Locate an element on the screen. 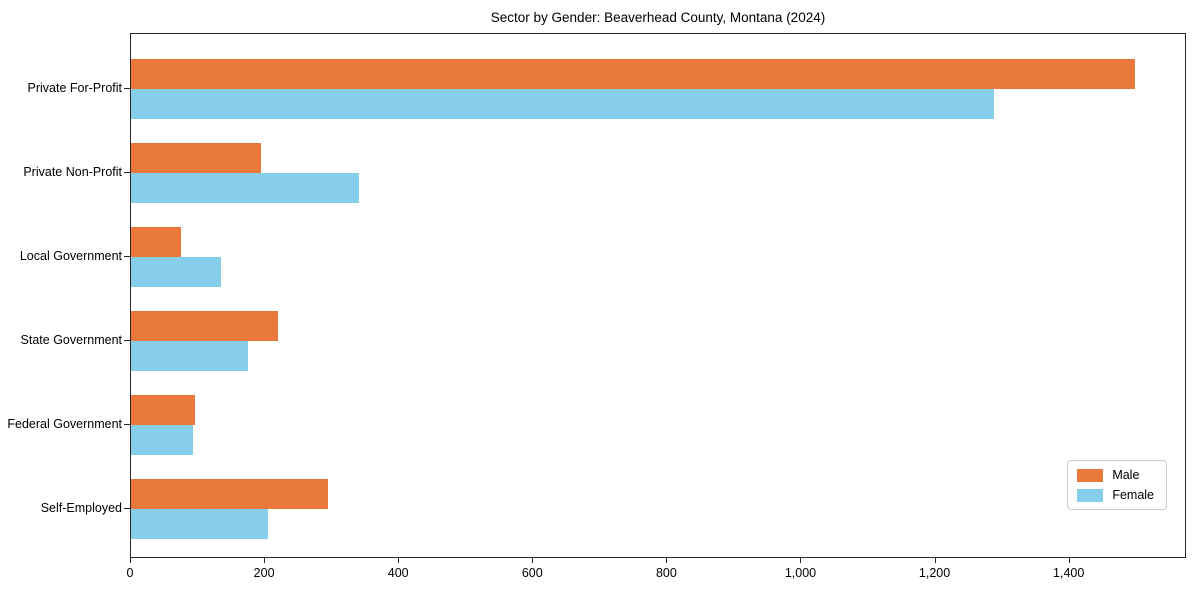 This screenshot has width=1200, height=600. legend-entry-female: Female is located at coordinates (1115, 495).